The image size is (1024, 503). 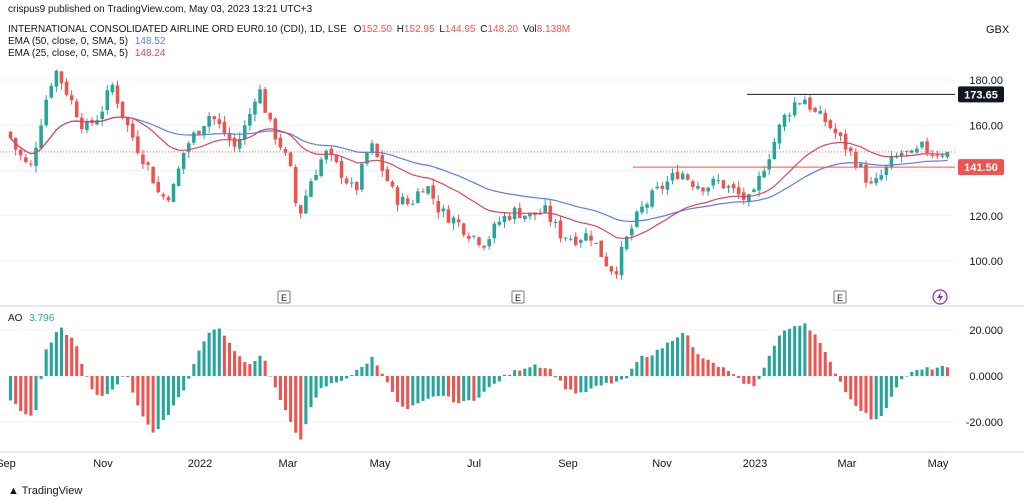 What do you see at coordinates (981, 94) in the screenshot?
I see `resistance-label: 173.65` at bounding box center [981, 94].